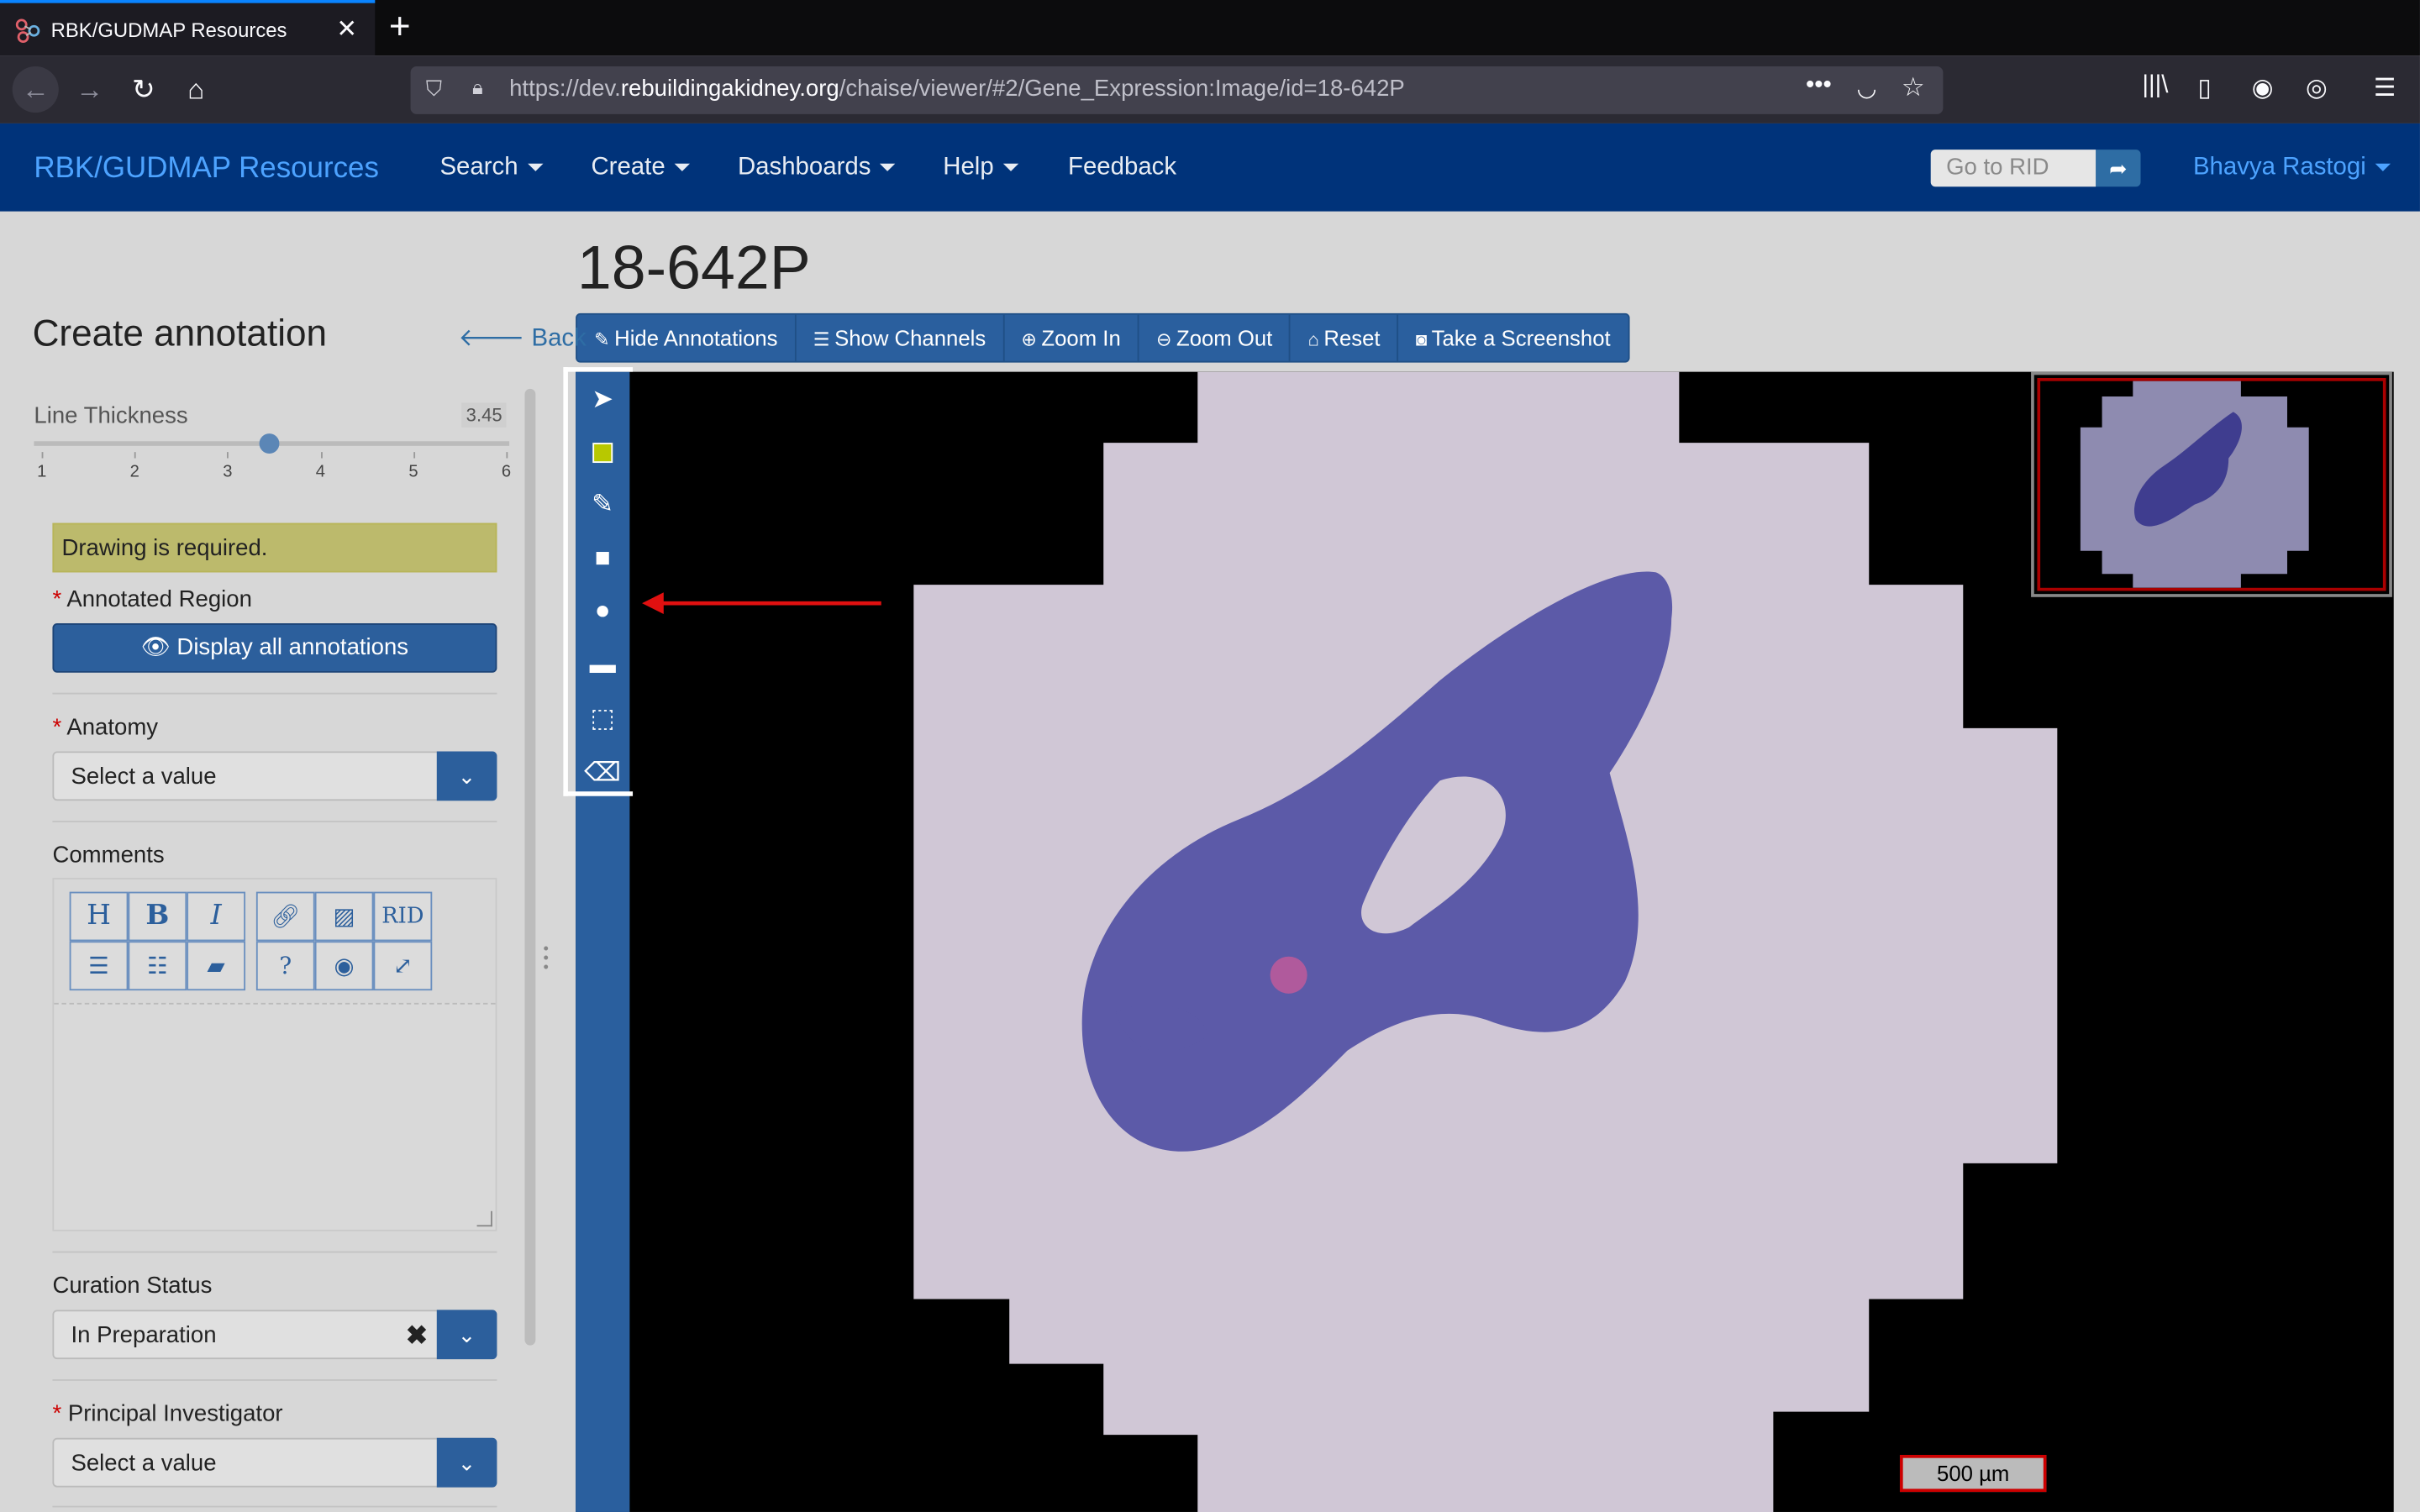  Describe the element at coordinates (274, 1462) in the screenshot. I see `principal-investigator-select: Select a value ⌄` at that location.